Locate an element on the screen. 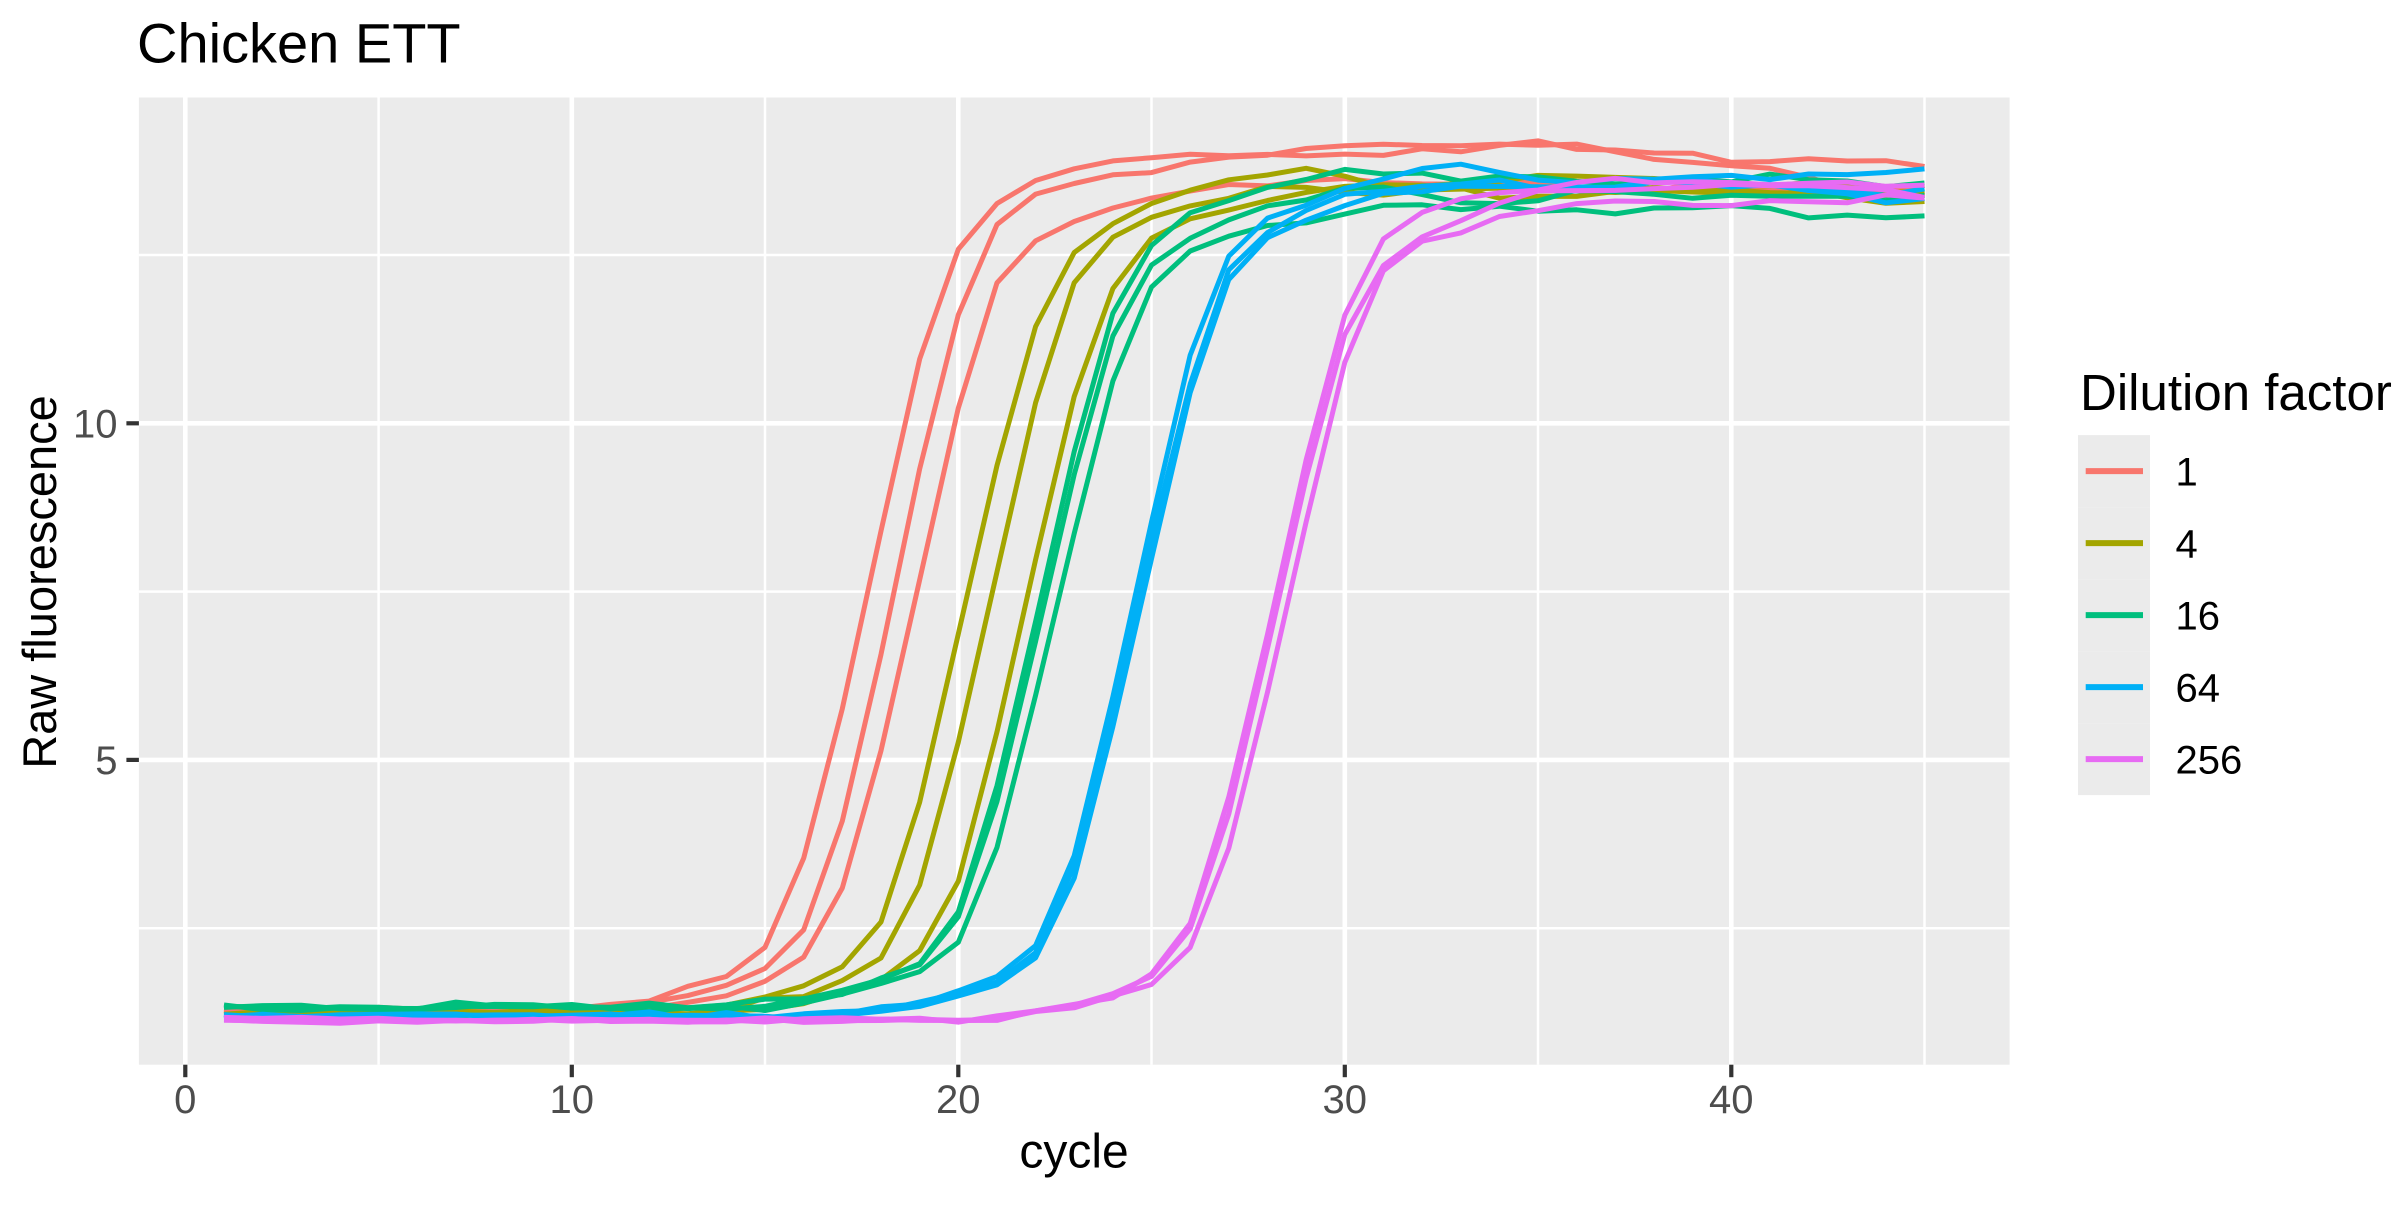  svg-text: 30 is located at coordinates (1345, 1100).